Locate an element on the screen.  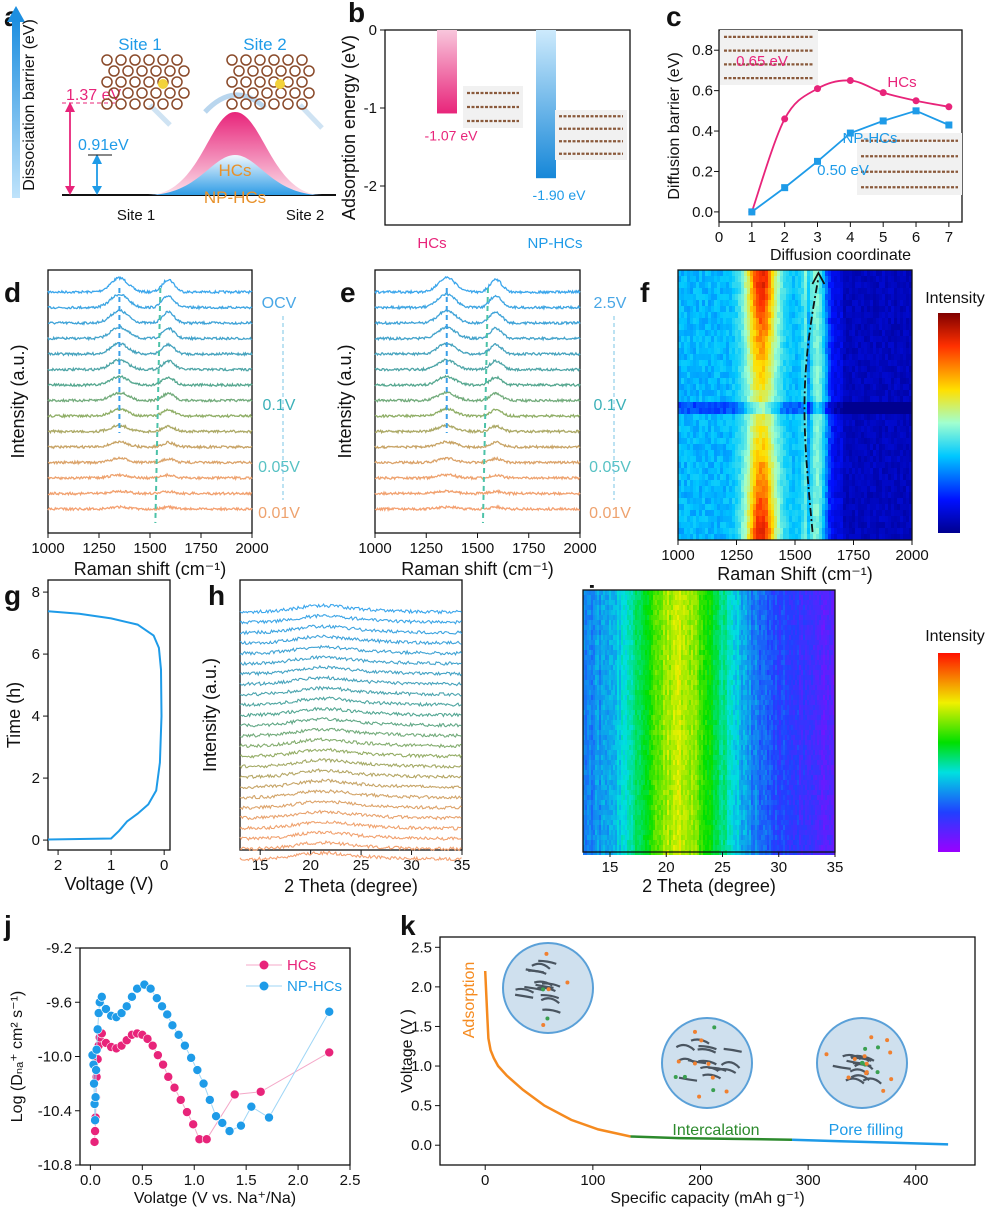
bar-value-label: -1.90 eV is located at coordinates (560, 195).